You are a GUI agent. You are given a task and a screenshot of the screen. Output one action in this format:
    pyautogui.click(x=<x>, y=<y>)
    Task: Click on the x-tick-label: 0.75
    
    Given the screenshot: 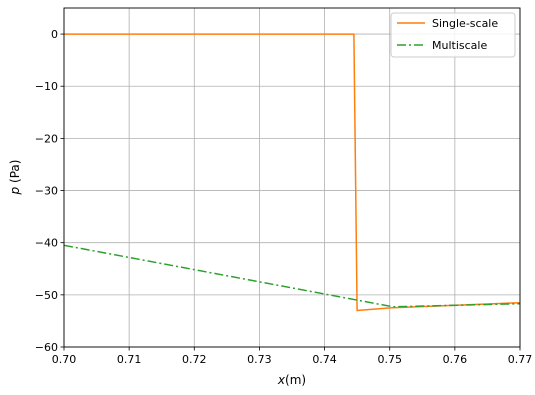 What is the action you would take?
    pyautogui.click(x=389, y=359)
    